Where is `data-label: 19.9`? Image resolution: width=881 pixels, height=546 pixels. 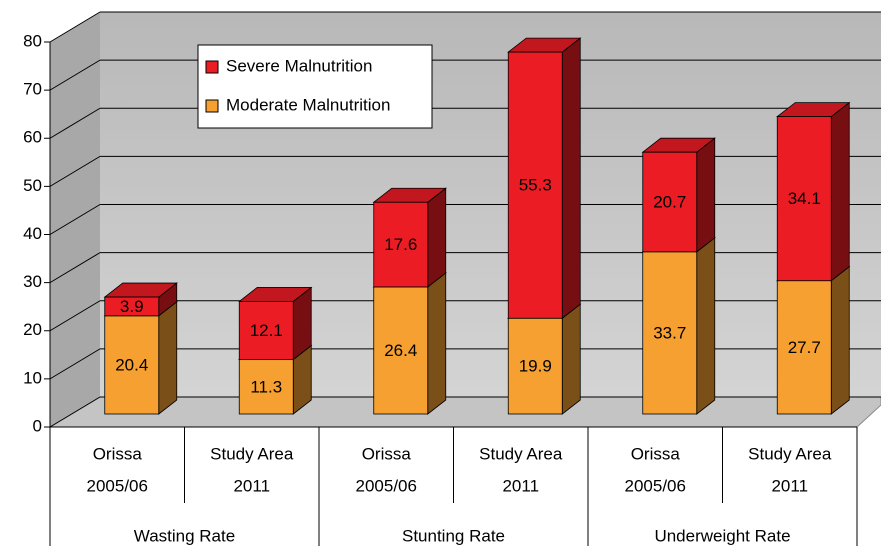
data-label: 19.9 is located at coordinates (535, 366).